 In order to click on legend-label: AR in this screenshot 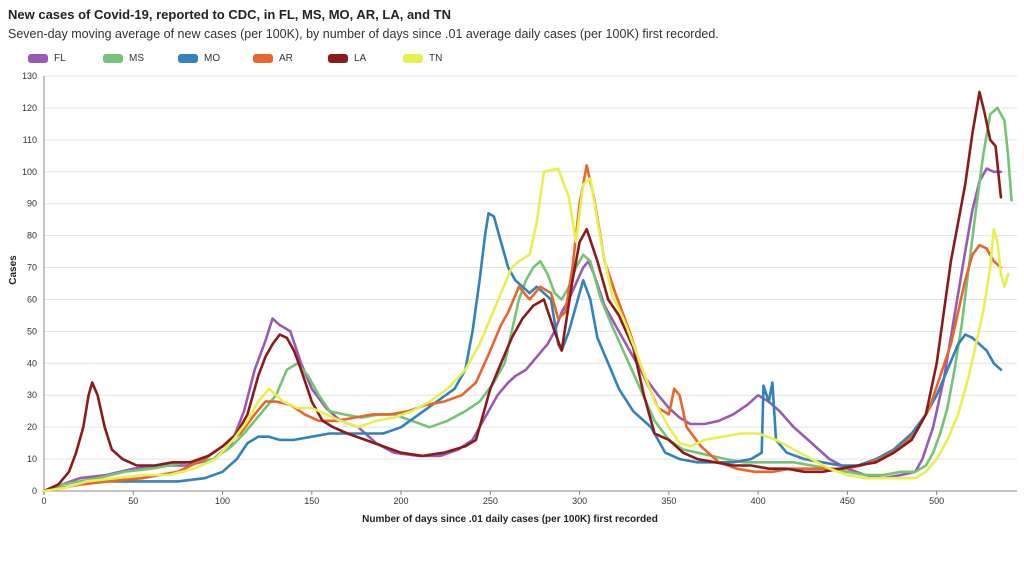, I will do `click(286, 58)`.